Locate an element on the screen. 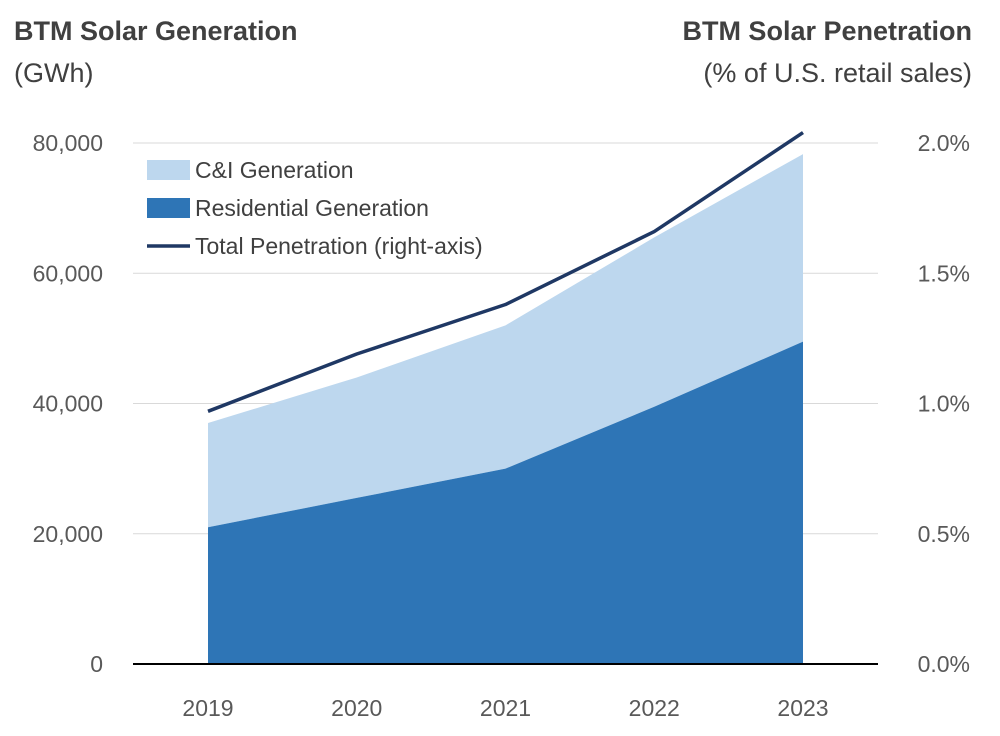  legend-label: Residential Generation is located at coordinates (312, 208).